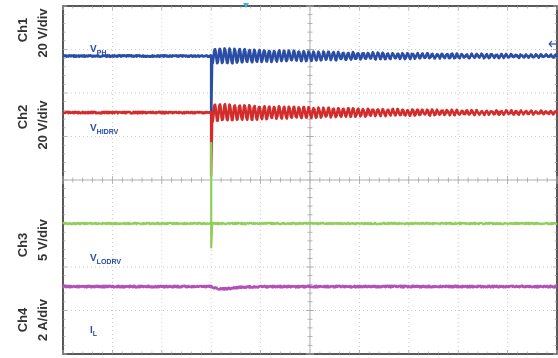 This screenshot has width=558, height=358. What do you see at coordinates (94, 331) in the screenshot?
I see `trace-label-ch4: IL` at bounding box center [94, 331].